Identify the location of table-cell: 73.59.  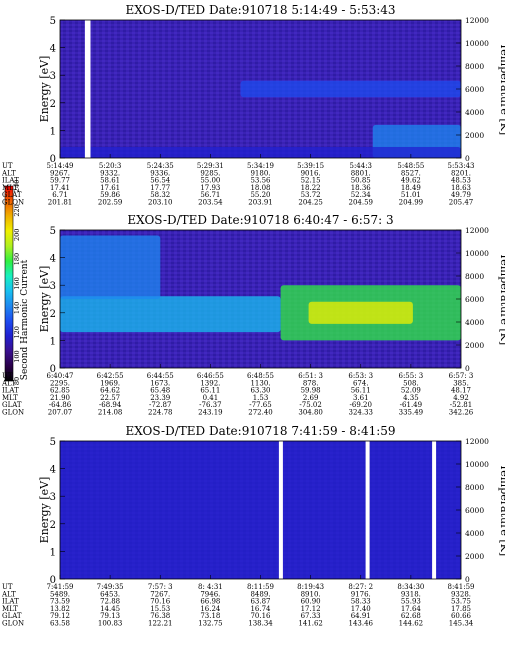
(60, 602).